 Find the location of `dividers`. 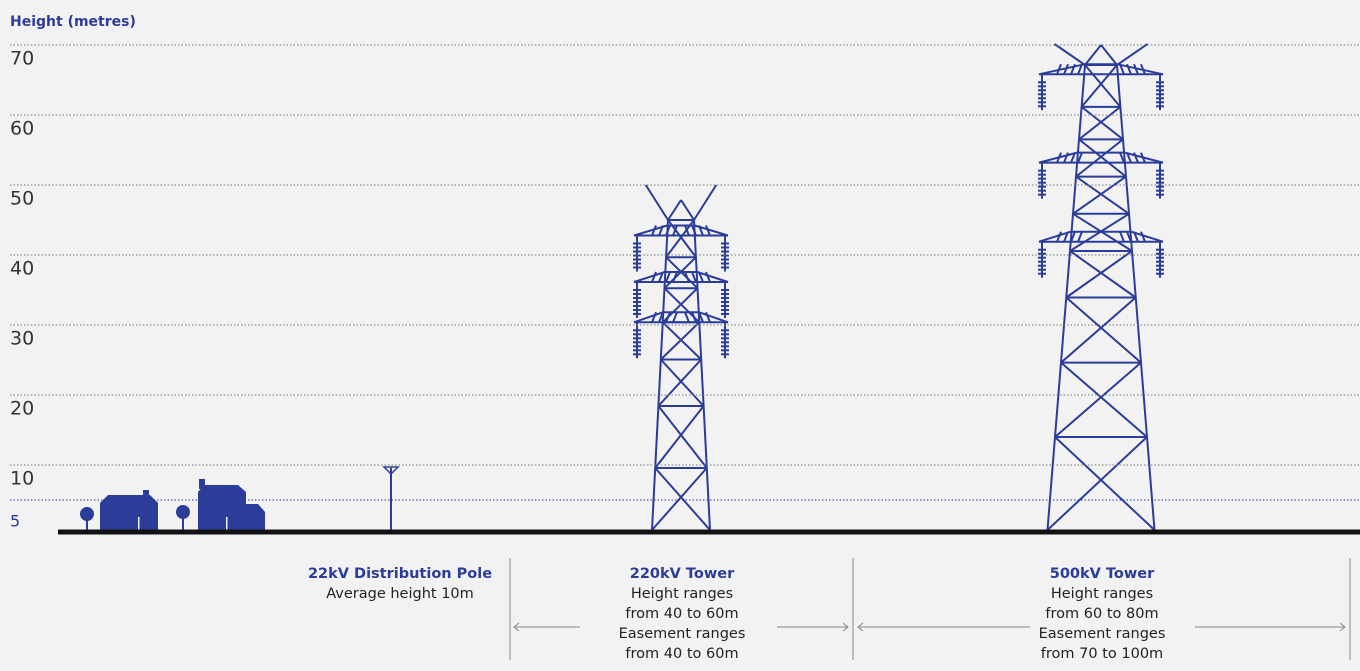

dividers is located at coordinates (930, 609).